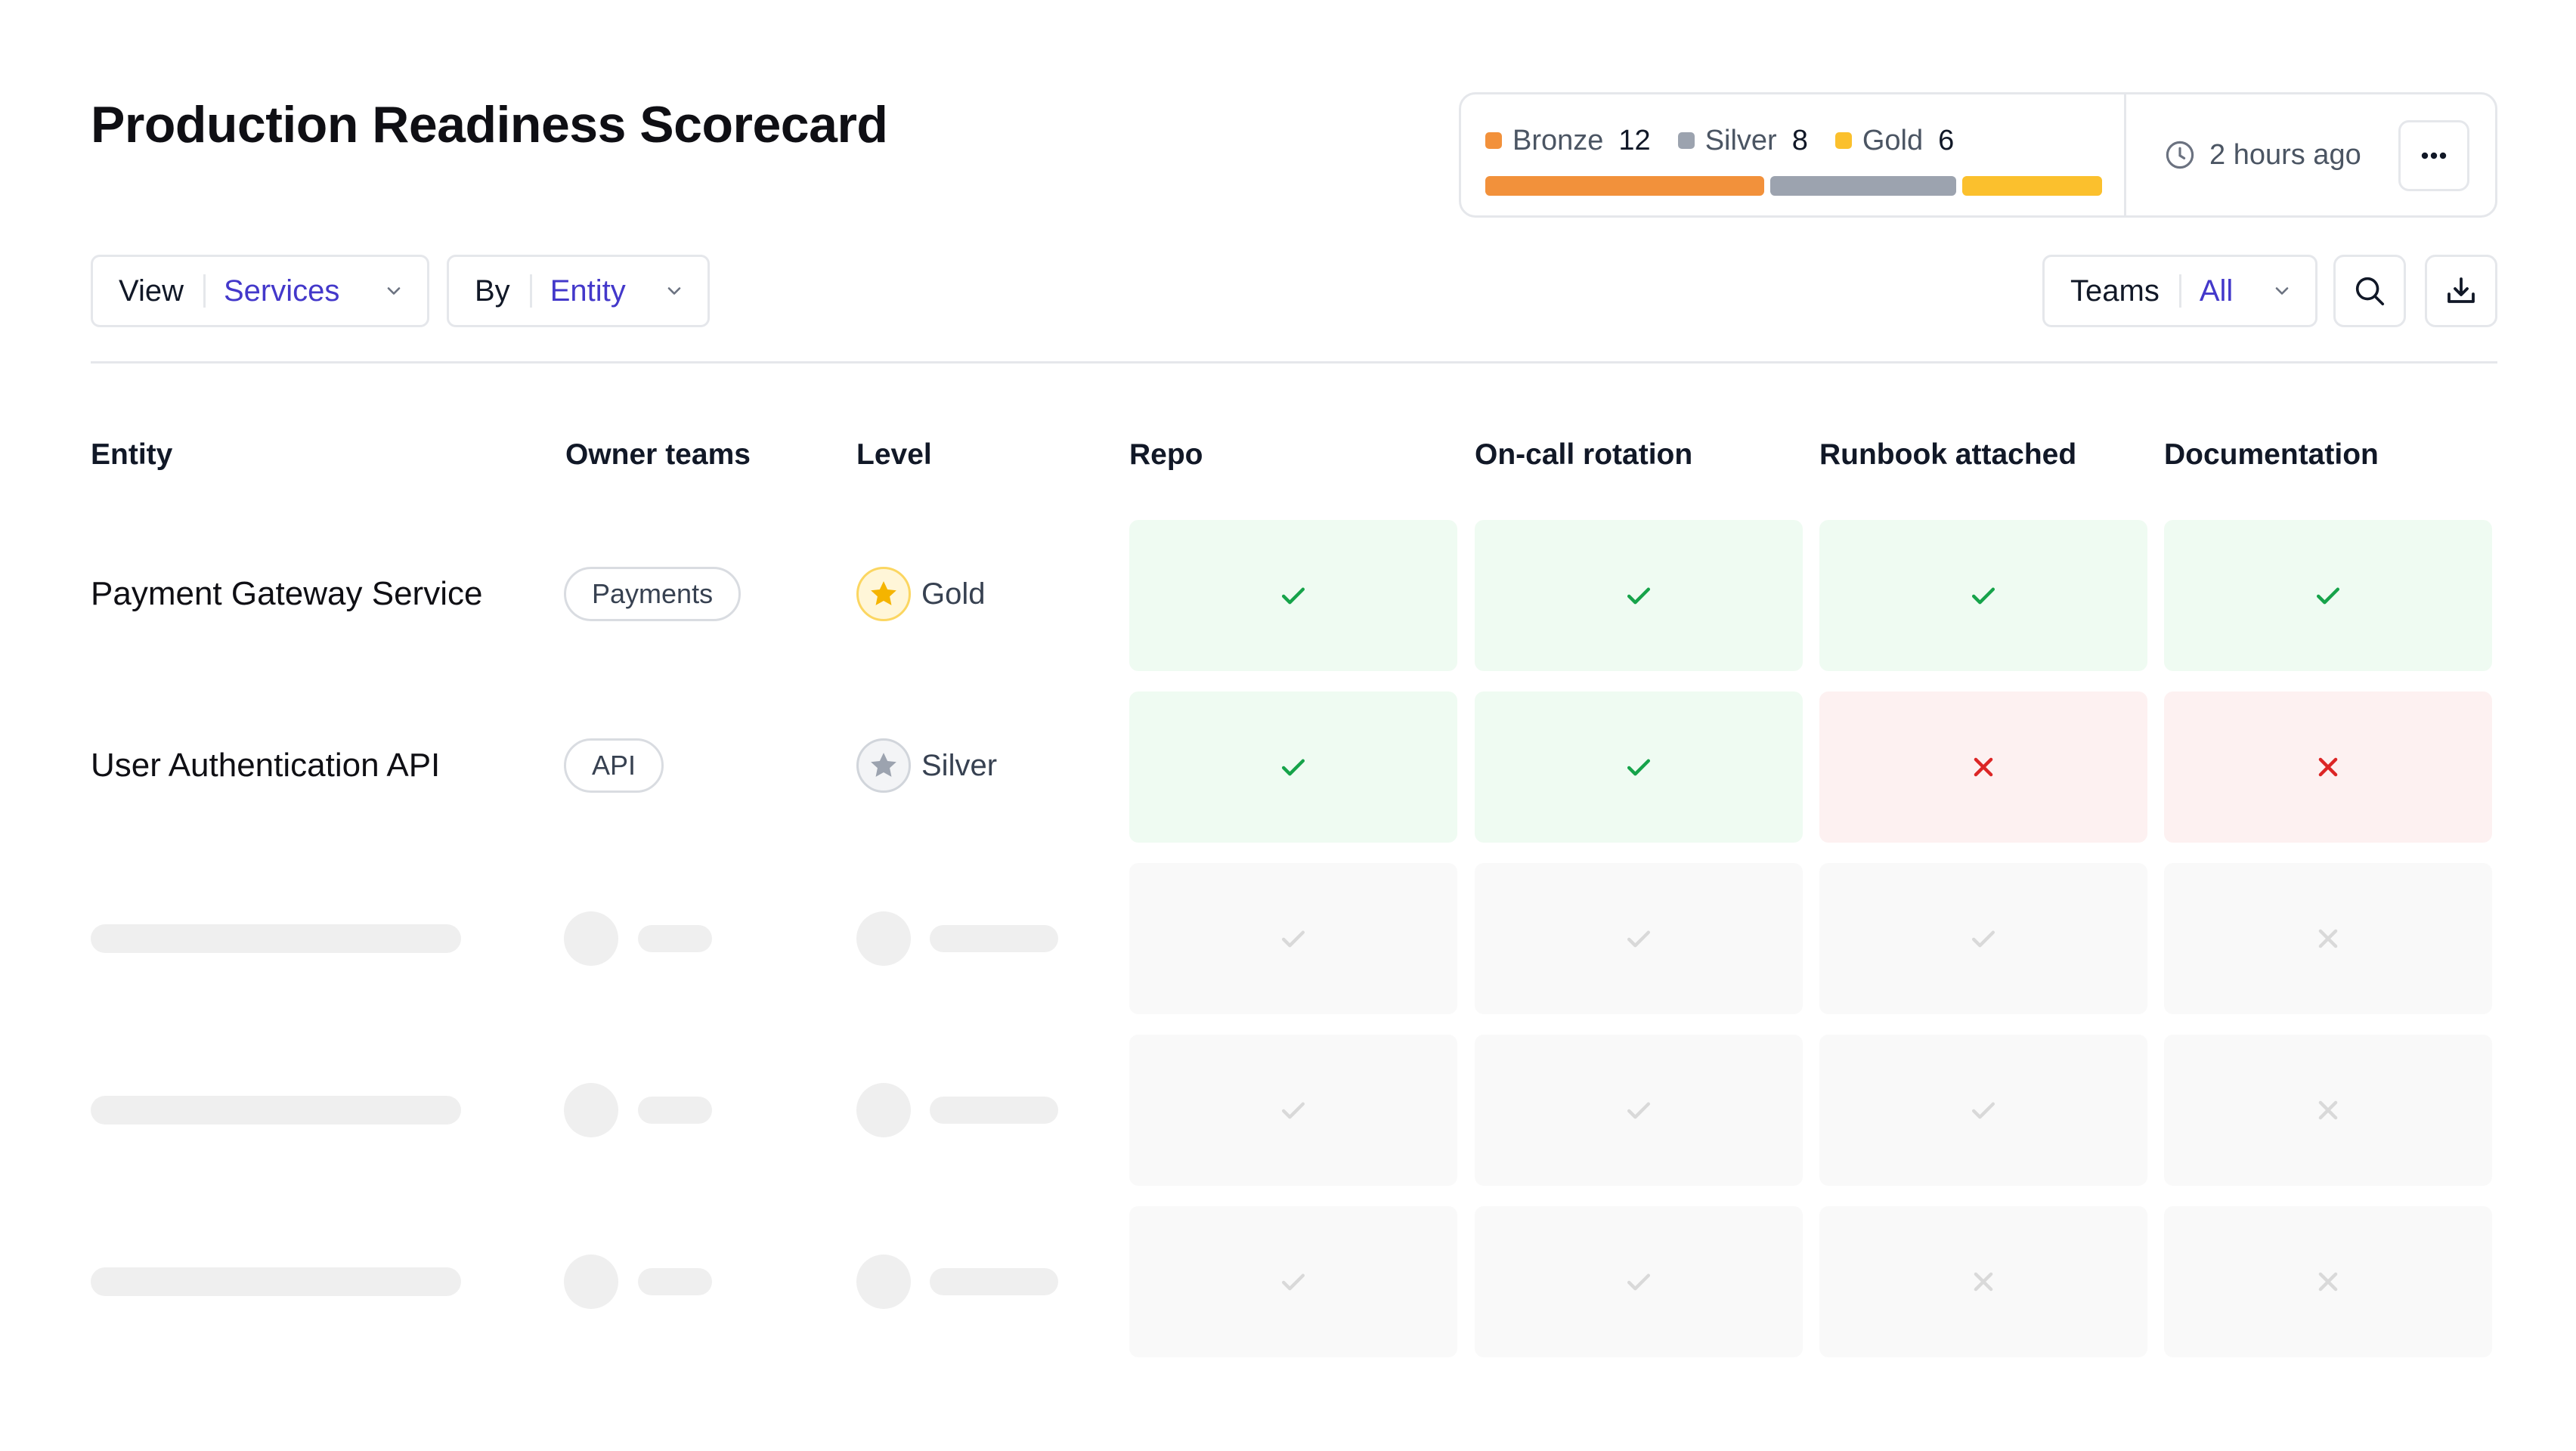  What do you see at coordinates (1166, 454) in the screenshot?
I see `column-header-repo: Repo` at bounding box center [1166, 454].